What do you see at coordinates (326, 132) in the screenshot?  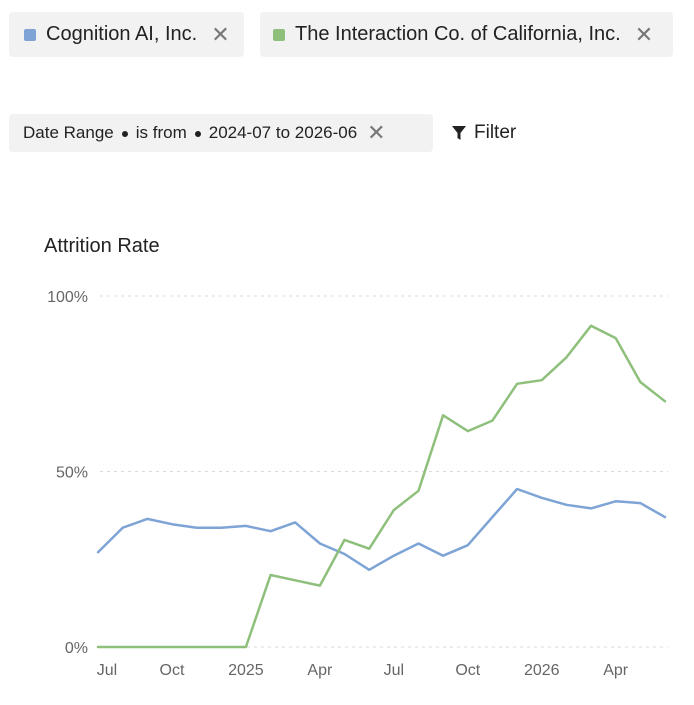 I see `date-range-to: 2026-06` at bounding box center [326, 132].